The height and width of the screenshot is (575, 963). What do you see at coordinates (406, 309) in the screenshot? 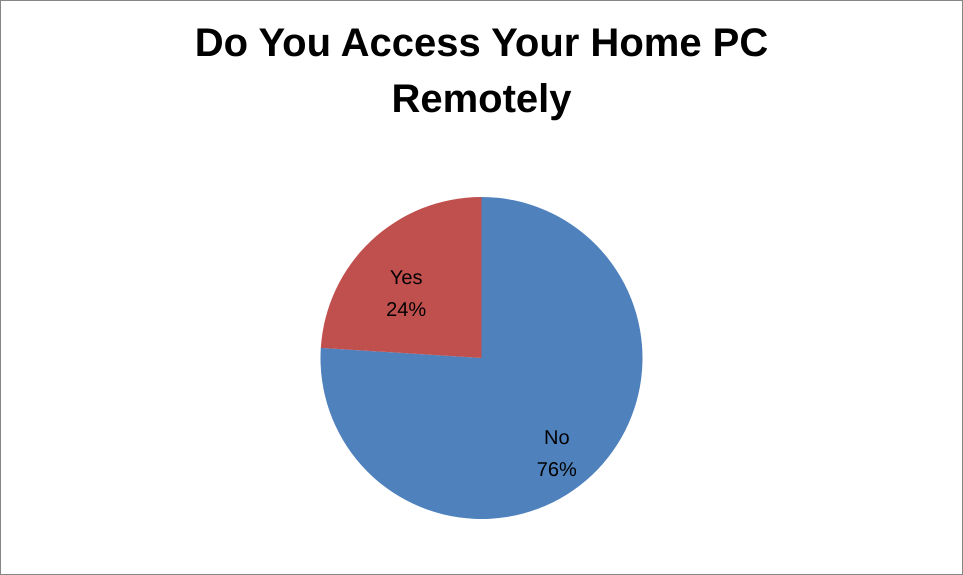
I see `data-label: 24%` at bounding box center [406, 309].